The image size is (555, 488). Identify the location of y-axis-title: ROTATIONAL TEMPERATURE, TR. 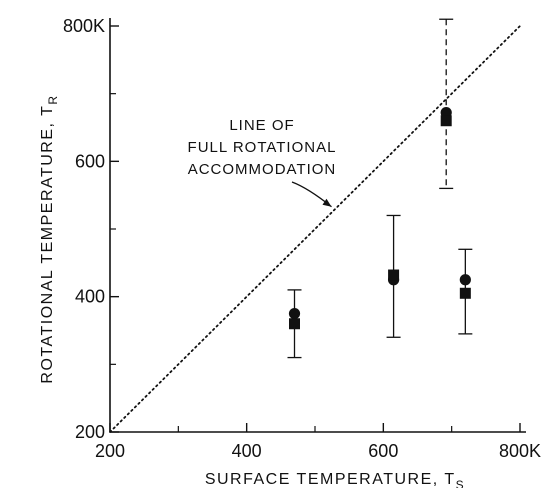
(49, 238).